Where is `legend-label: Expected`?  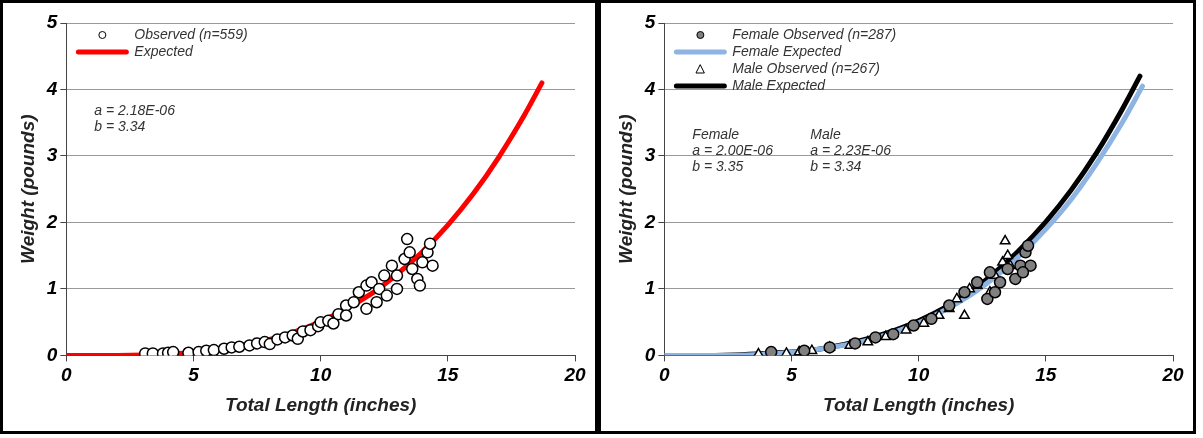
legend-label: Expected is located at coordinates (164, 50).